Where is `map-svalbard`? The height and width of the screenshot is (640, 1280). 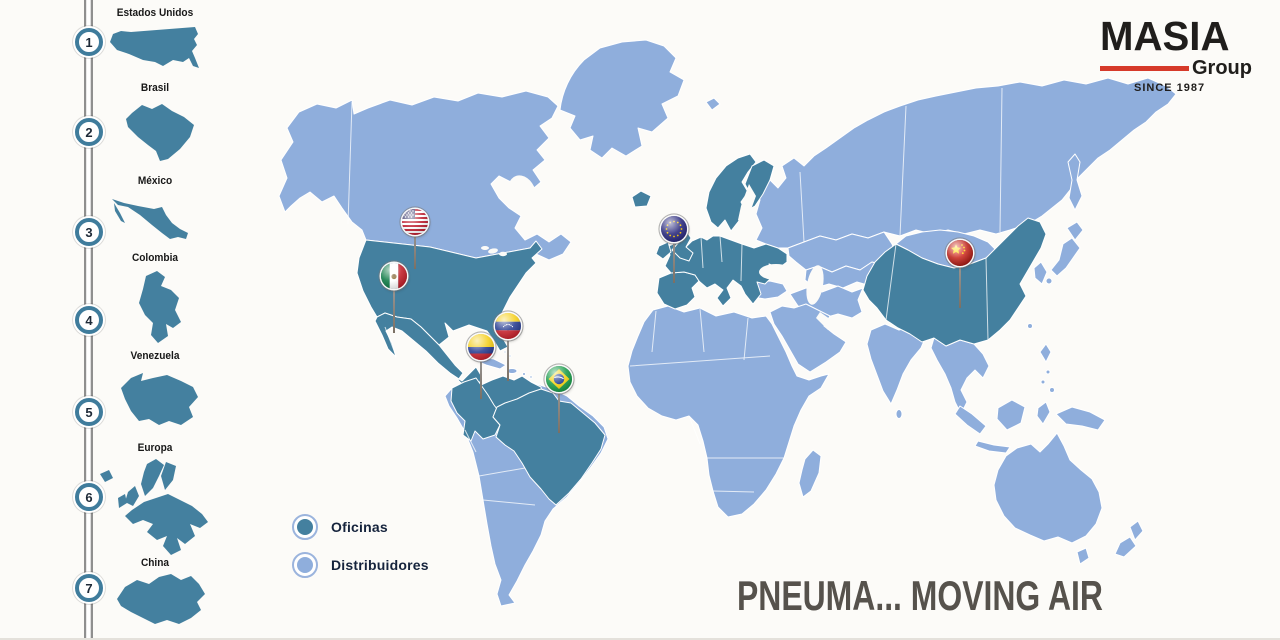 map-svalbard is located at coordinates (713, 104).